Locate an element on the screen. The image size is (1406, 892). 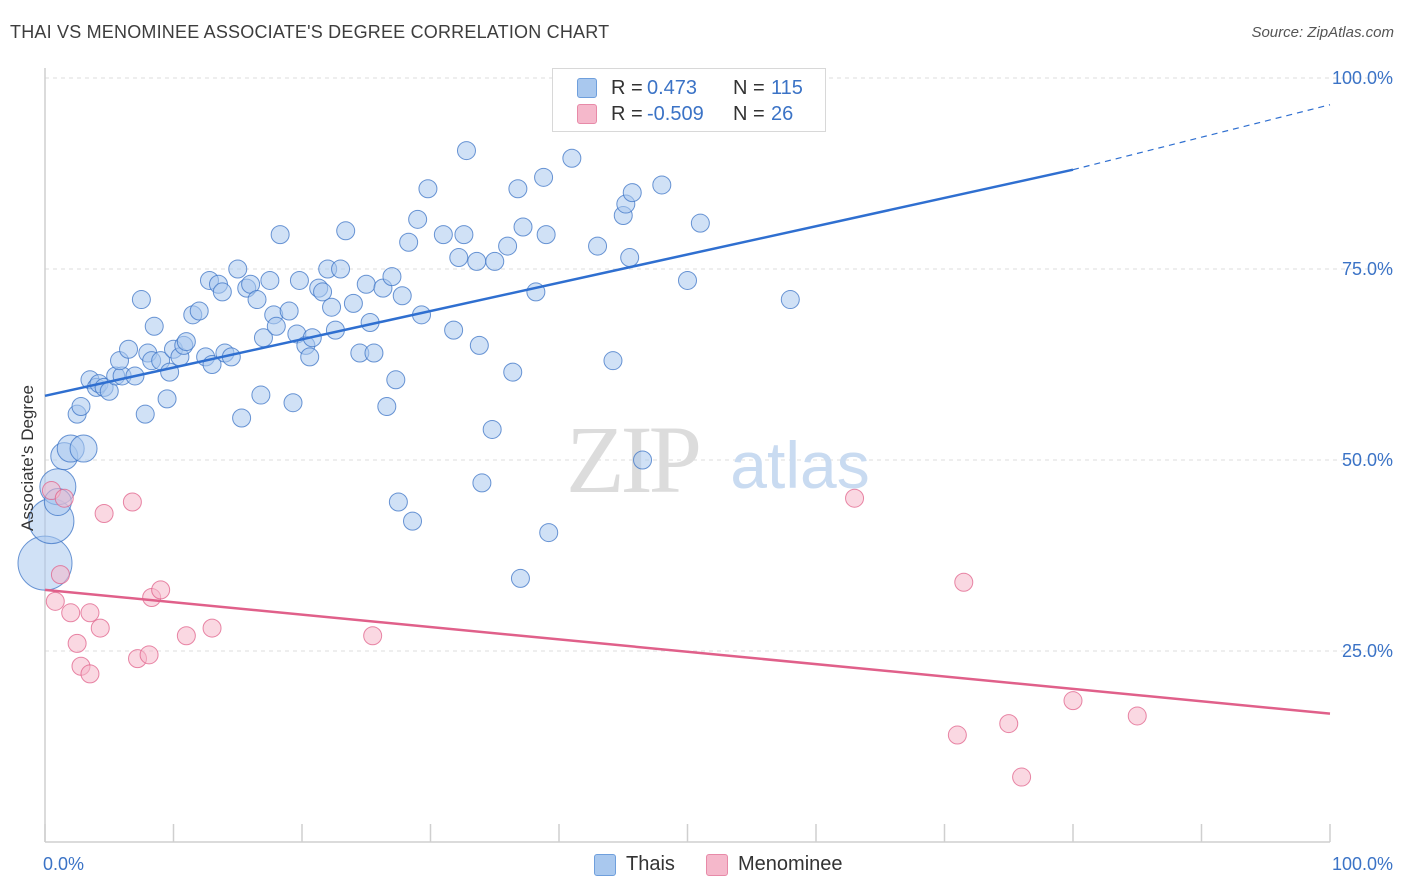
x-tick-label-min: 0.0% is located at coordinates (63, 864).